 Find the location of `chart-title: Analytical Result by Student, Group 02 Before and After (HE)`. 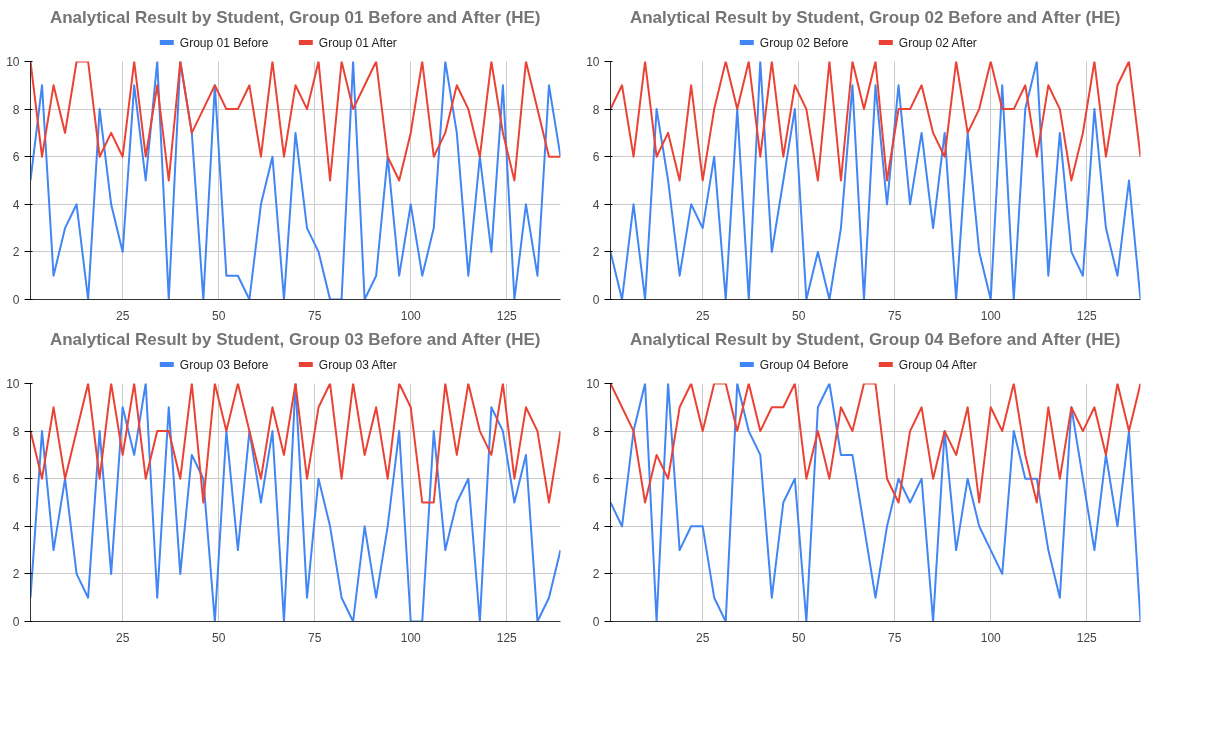

chart-title: Analytical Result by Student, Group 02 Before and After (HE) is located at coordinates (875, 17).